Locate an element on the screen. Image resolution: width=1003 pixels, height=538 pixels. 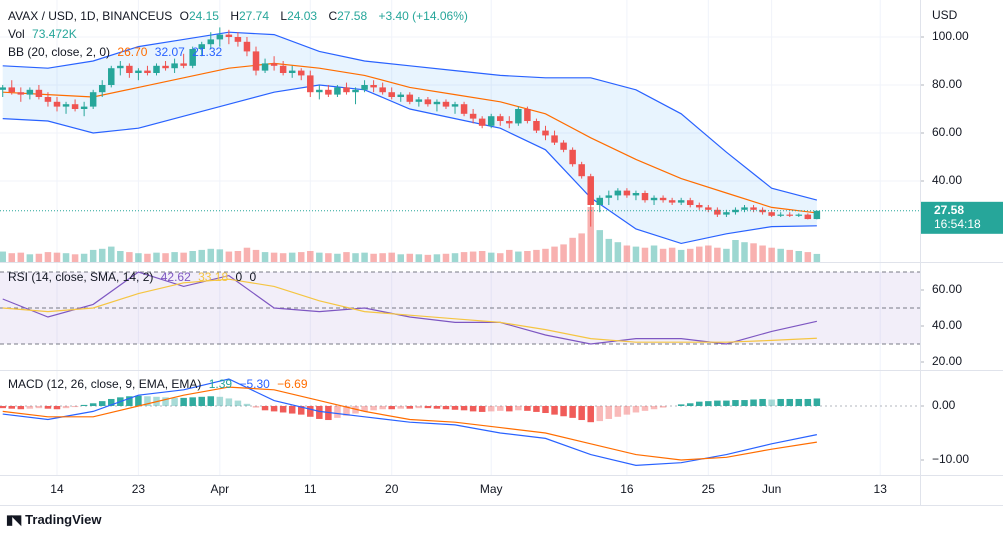
ohlc: O24.15 is located at coordinates (201, 16).